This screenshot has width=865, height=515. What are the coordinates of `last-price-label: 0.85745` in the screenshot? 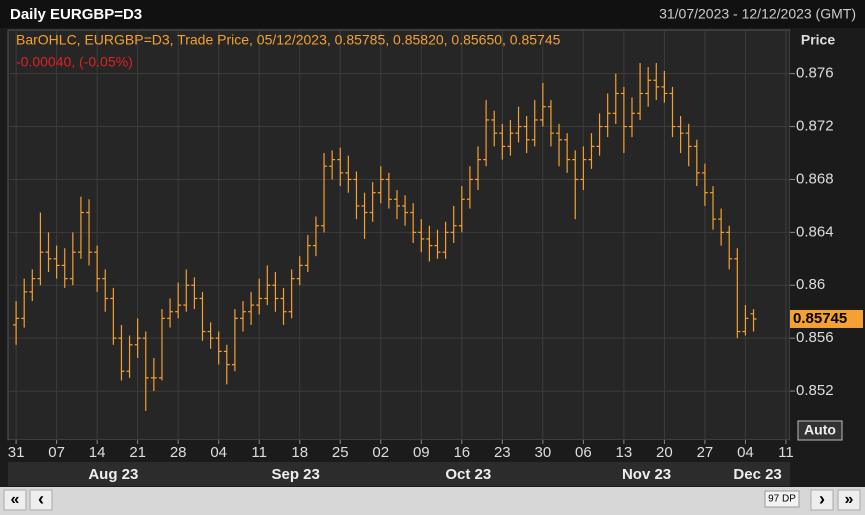 It's located at (820, 318).